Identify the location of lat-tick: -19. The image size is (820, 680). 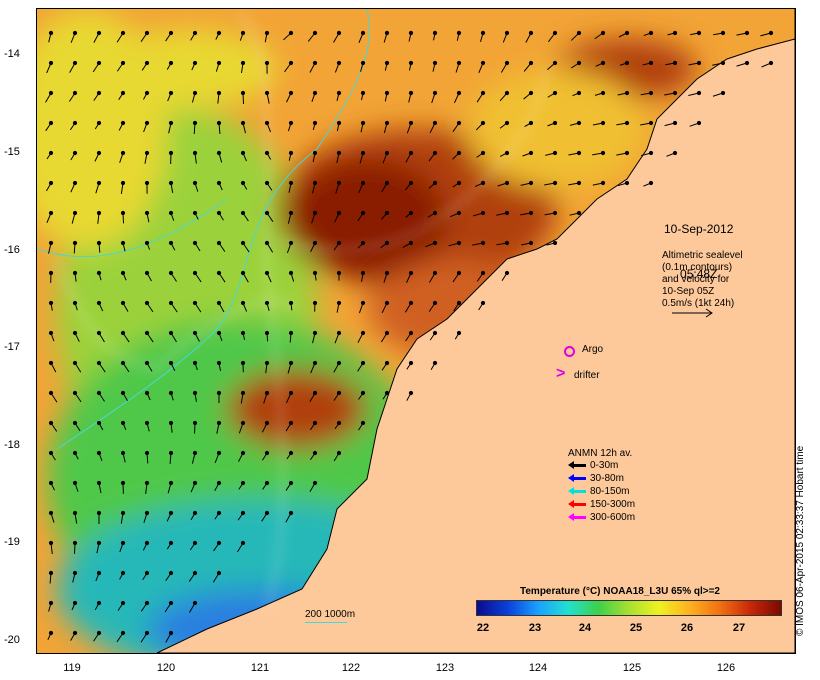
(12, 542).